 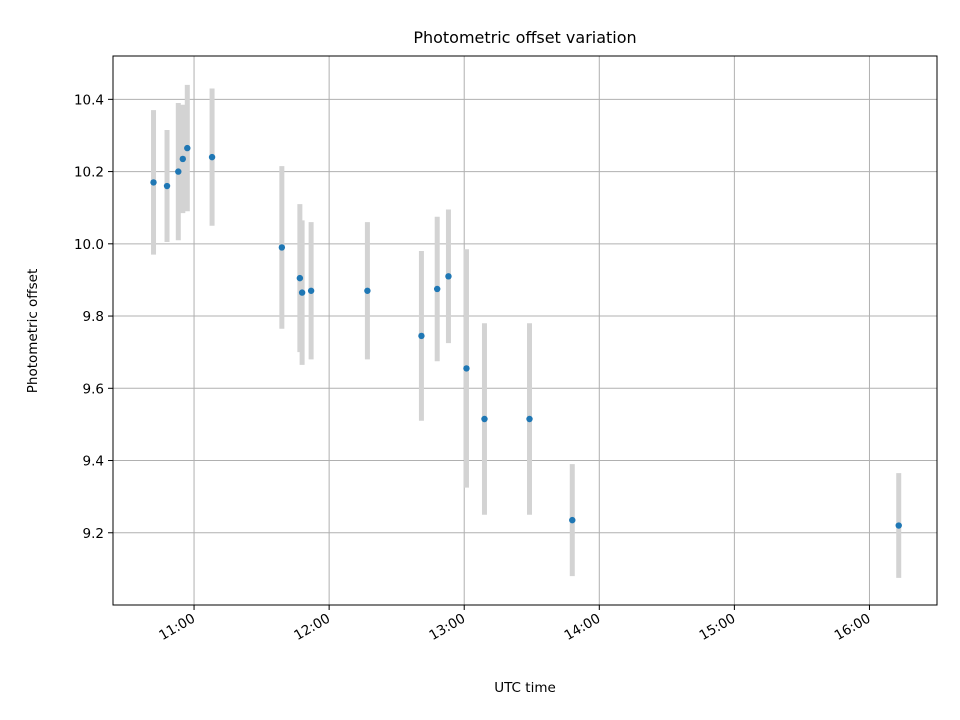 I want to click on x-tick-label: 13:00, so click(x=448, y=627).